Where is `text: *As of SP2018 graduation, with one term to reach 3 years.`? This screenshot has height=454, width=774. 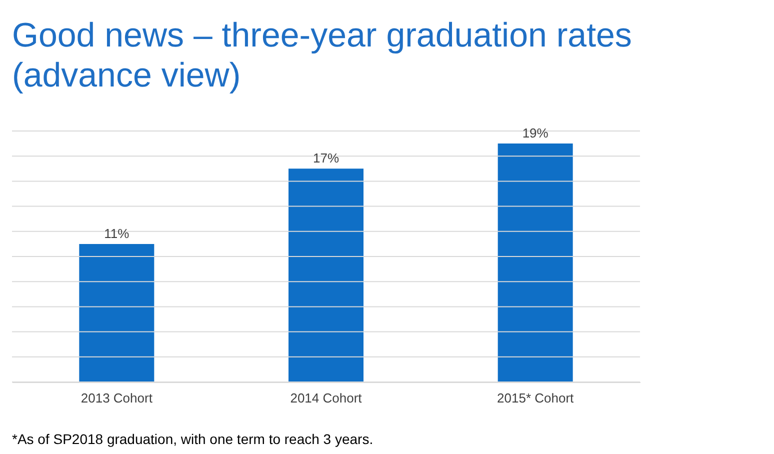
text: *As of SP2018 graduation, with one term to reach 3 years. is located at coordinates (193, 439).